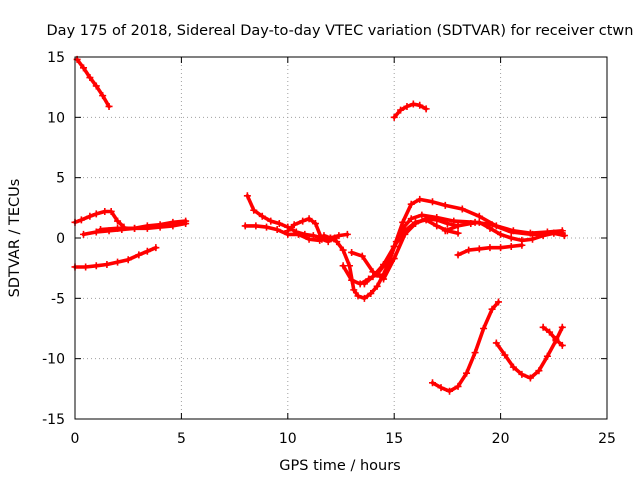 This screenshot has width=640, height=480. What do you see at coordinates (607, 439) in the screenshot?
I see `x-tick-label: 25` at bounding box center [607, 439].